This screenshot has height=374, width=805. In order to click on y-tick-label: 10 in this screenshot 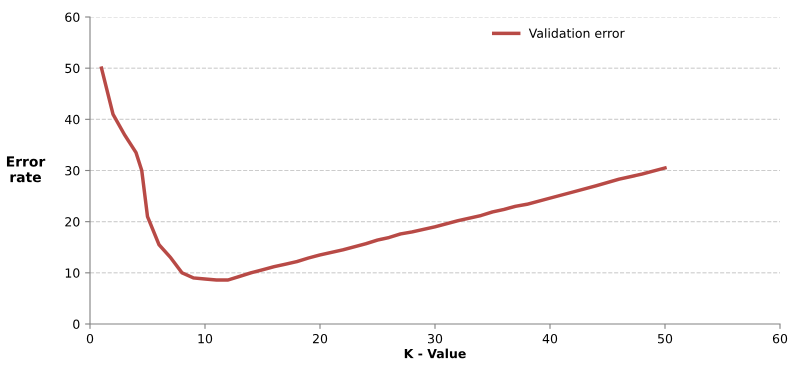, I will do `click(73, 273)`.